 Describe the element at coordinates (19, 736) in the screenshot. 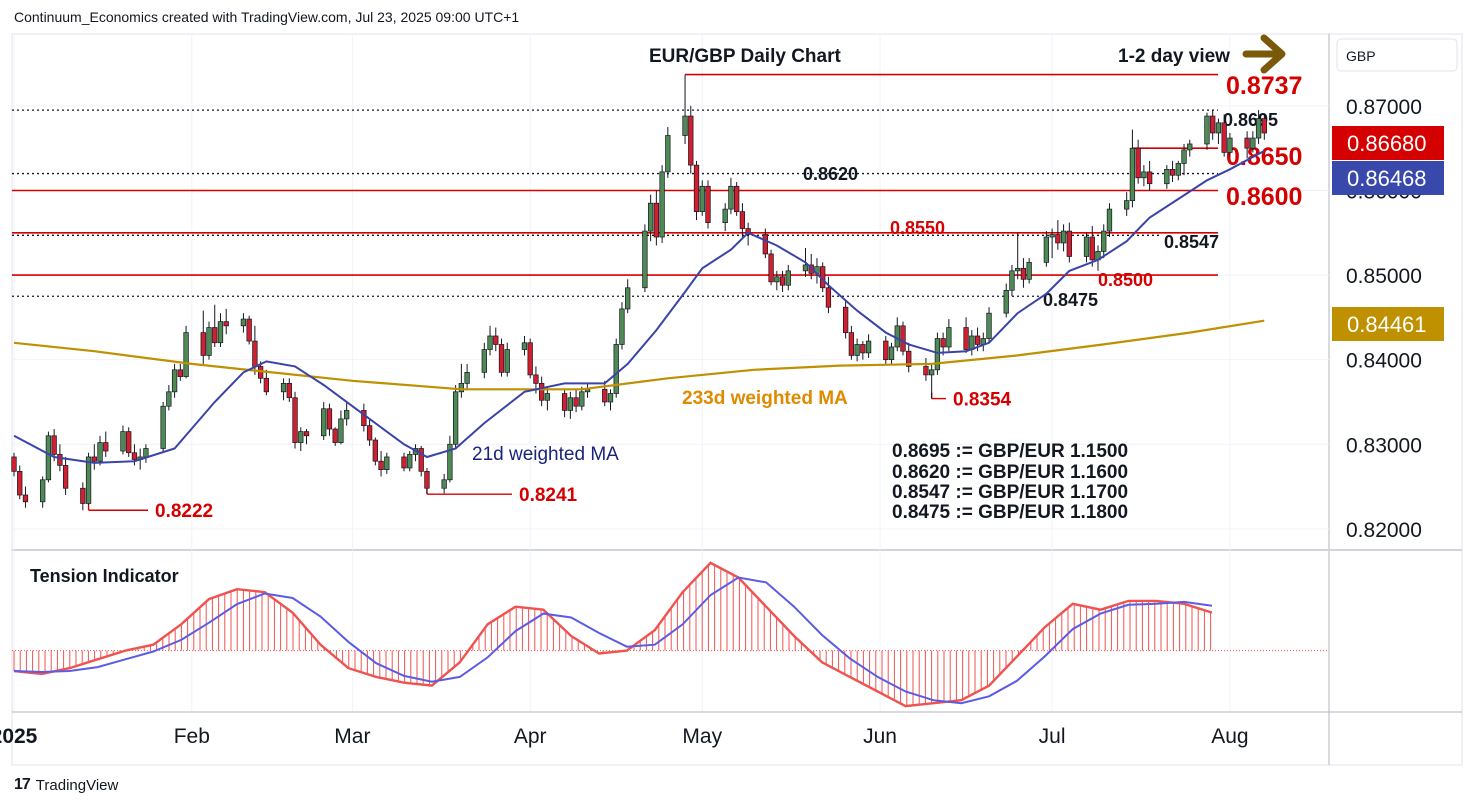

I see `time-tick-label: 2025` at that location.